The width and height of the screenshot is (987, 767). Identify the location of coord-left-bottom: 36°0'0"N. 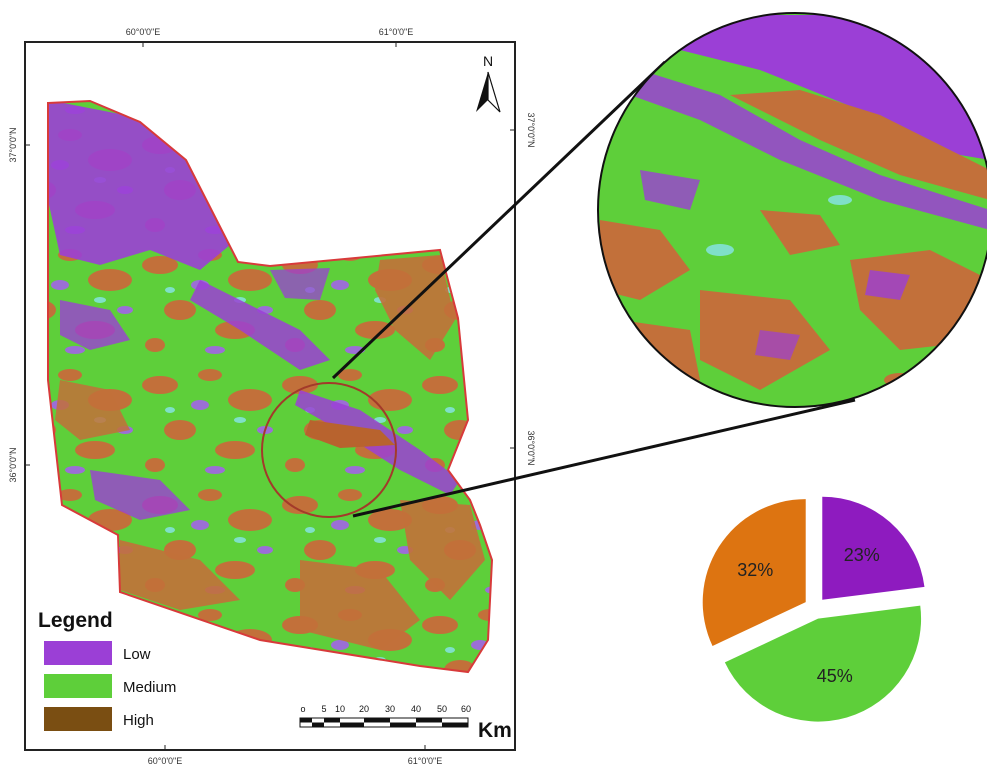
(13, 464).